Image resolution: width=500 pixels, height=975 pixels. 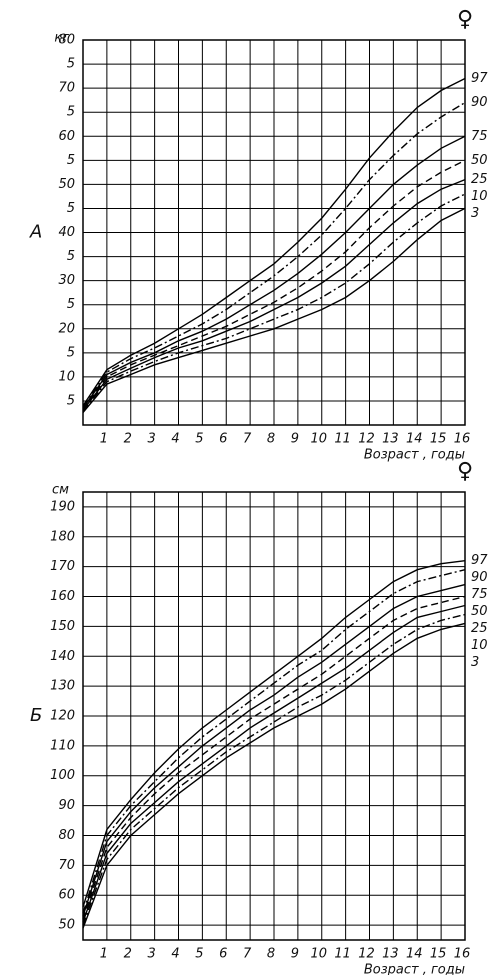 I want to click on y-tick-label: 30, so click(x=66, y=280).